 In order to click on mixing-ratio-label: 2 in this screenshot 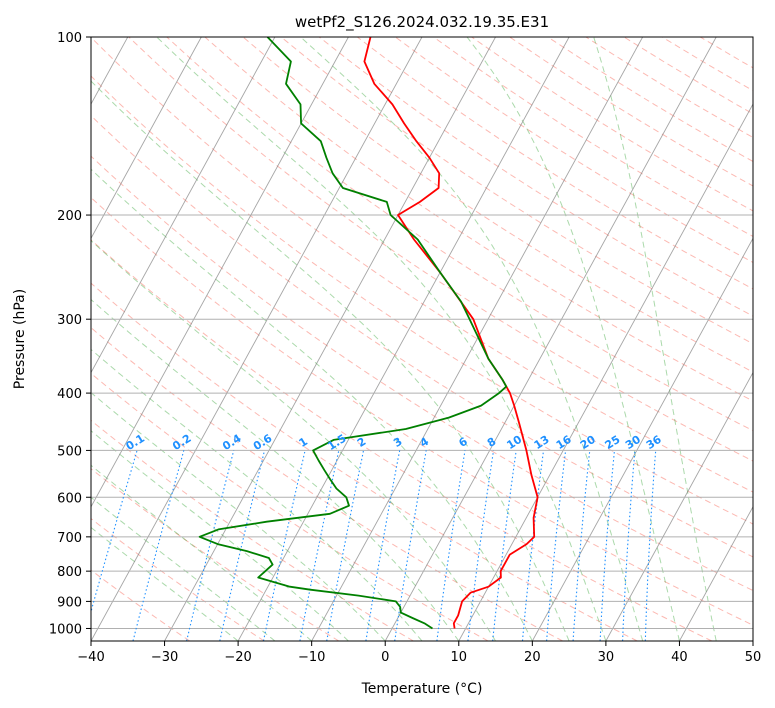, I will do `click(361, 442)`.